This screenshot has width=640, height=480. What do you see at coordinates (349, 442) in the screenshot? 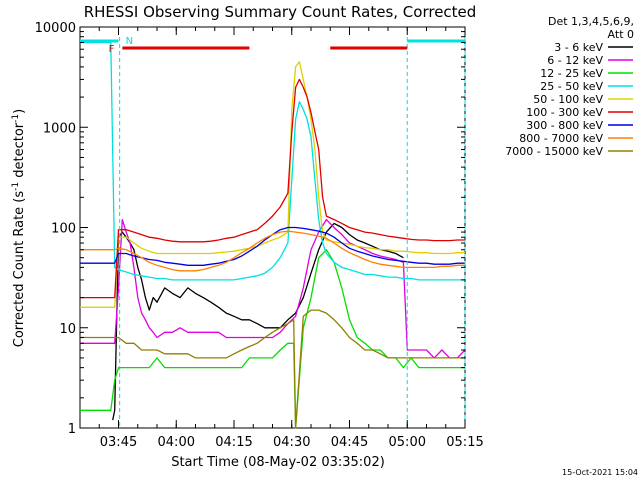
I see `x-tick-label: 04:45` at bounding box center [349, 442].